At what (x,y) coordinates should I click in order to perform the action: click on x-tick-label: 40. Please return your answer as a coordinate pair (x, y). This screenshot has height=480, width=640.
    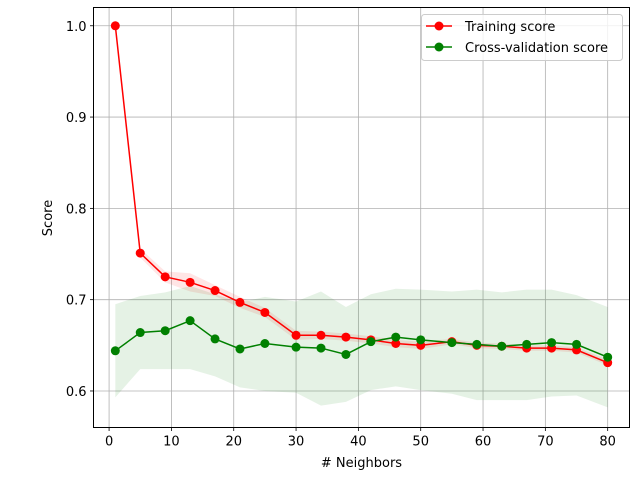
    Looking at the image, I should click on (358, 442).